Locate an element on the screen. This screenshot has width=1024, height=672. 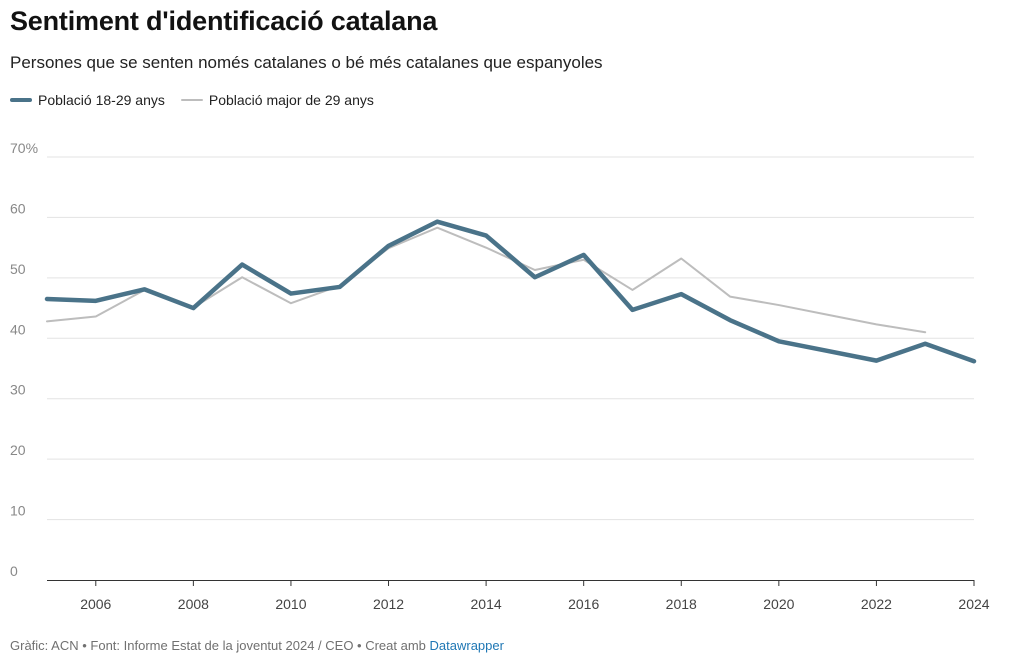
y-tick-label-50: 50 is located at coordinates (18, 269).